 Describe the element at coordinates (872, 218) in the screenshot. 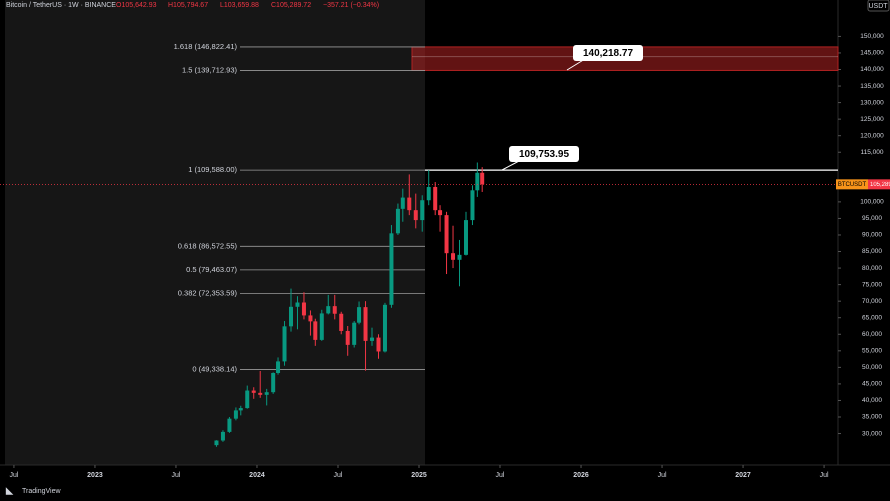

I see `y-tick-label: 95,000` at that location.